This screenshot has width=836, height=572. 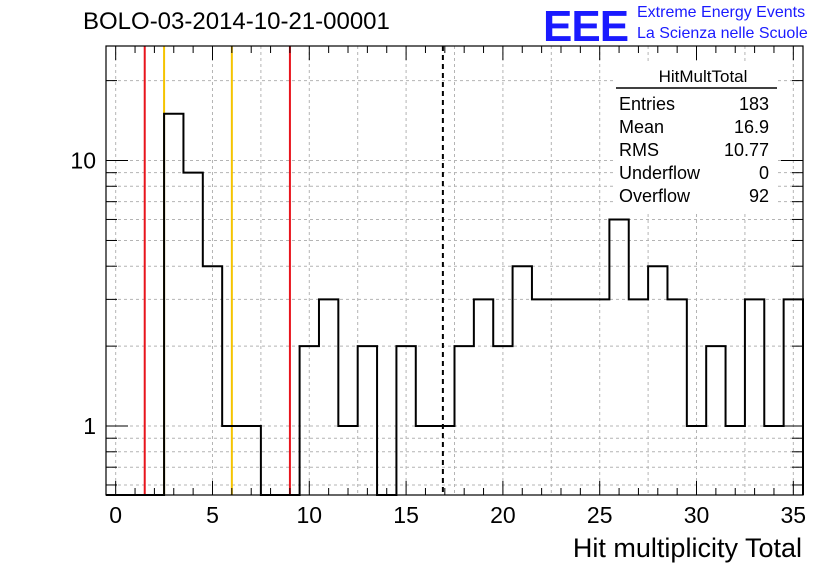 I want to click on stats-label: Mean, so click(x=641, y=127).